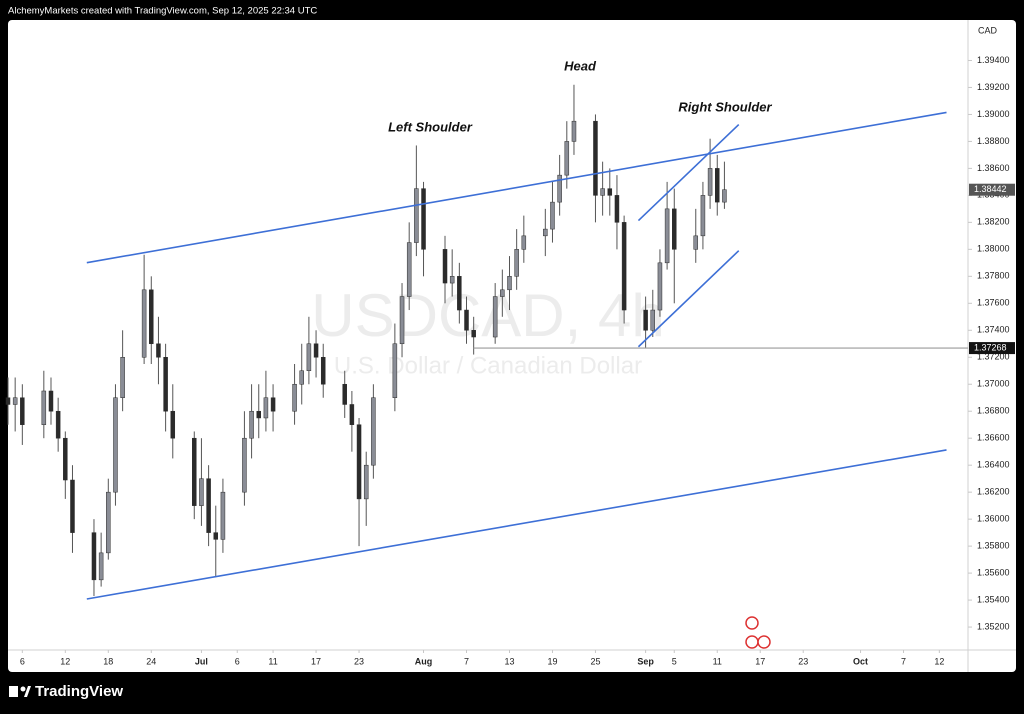 This screenshot has height=714, width=1024. Describe the element at coordinates (993, 114) in the screenshot. I see `y-tick-label: 1.39000` at that location.